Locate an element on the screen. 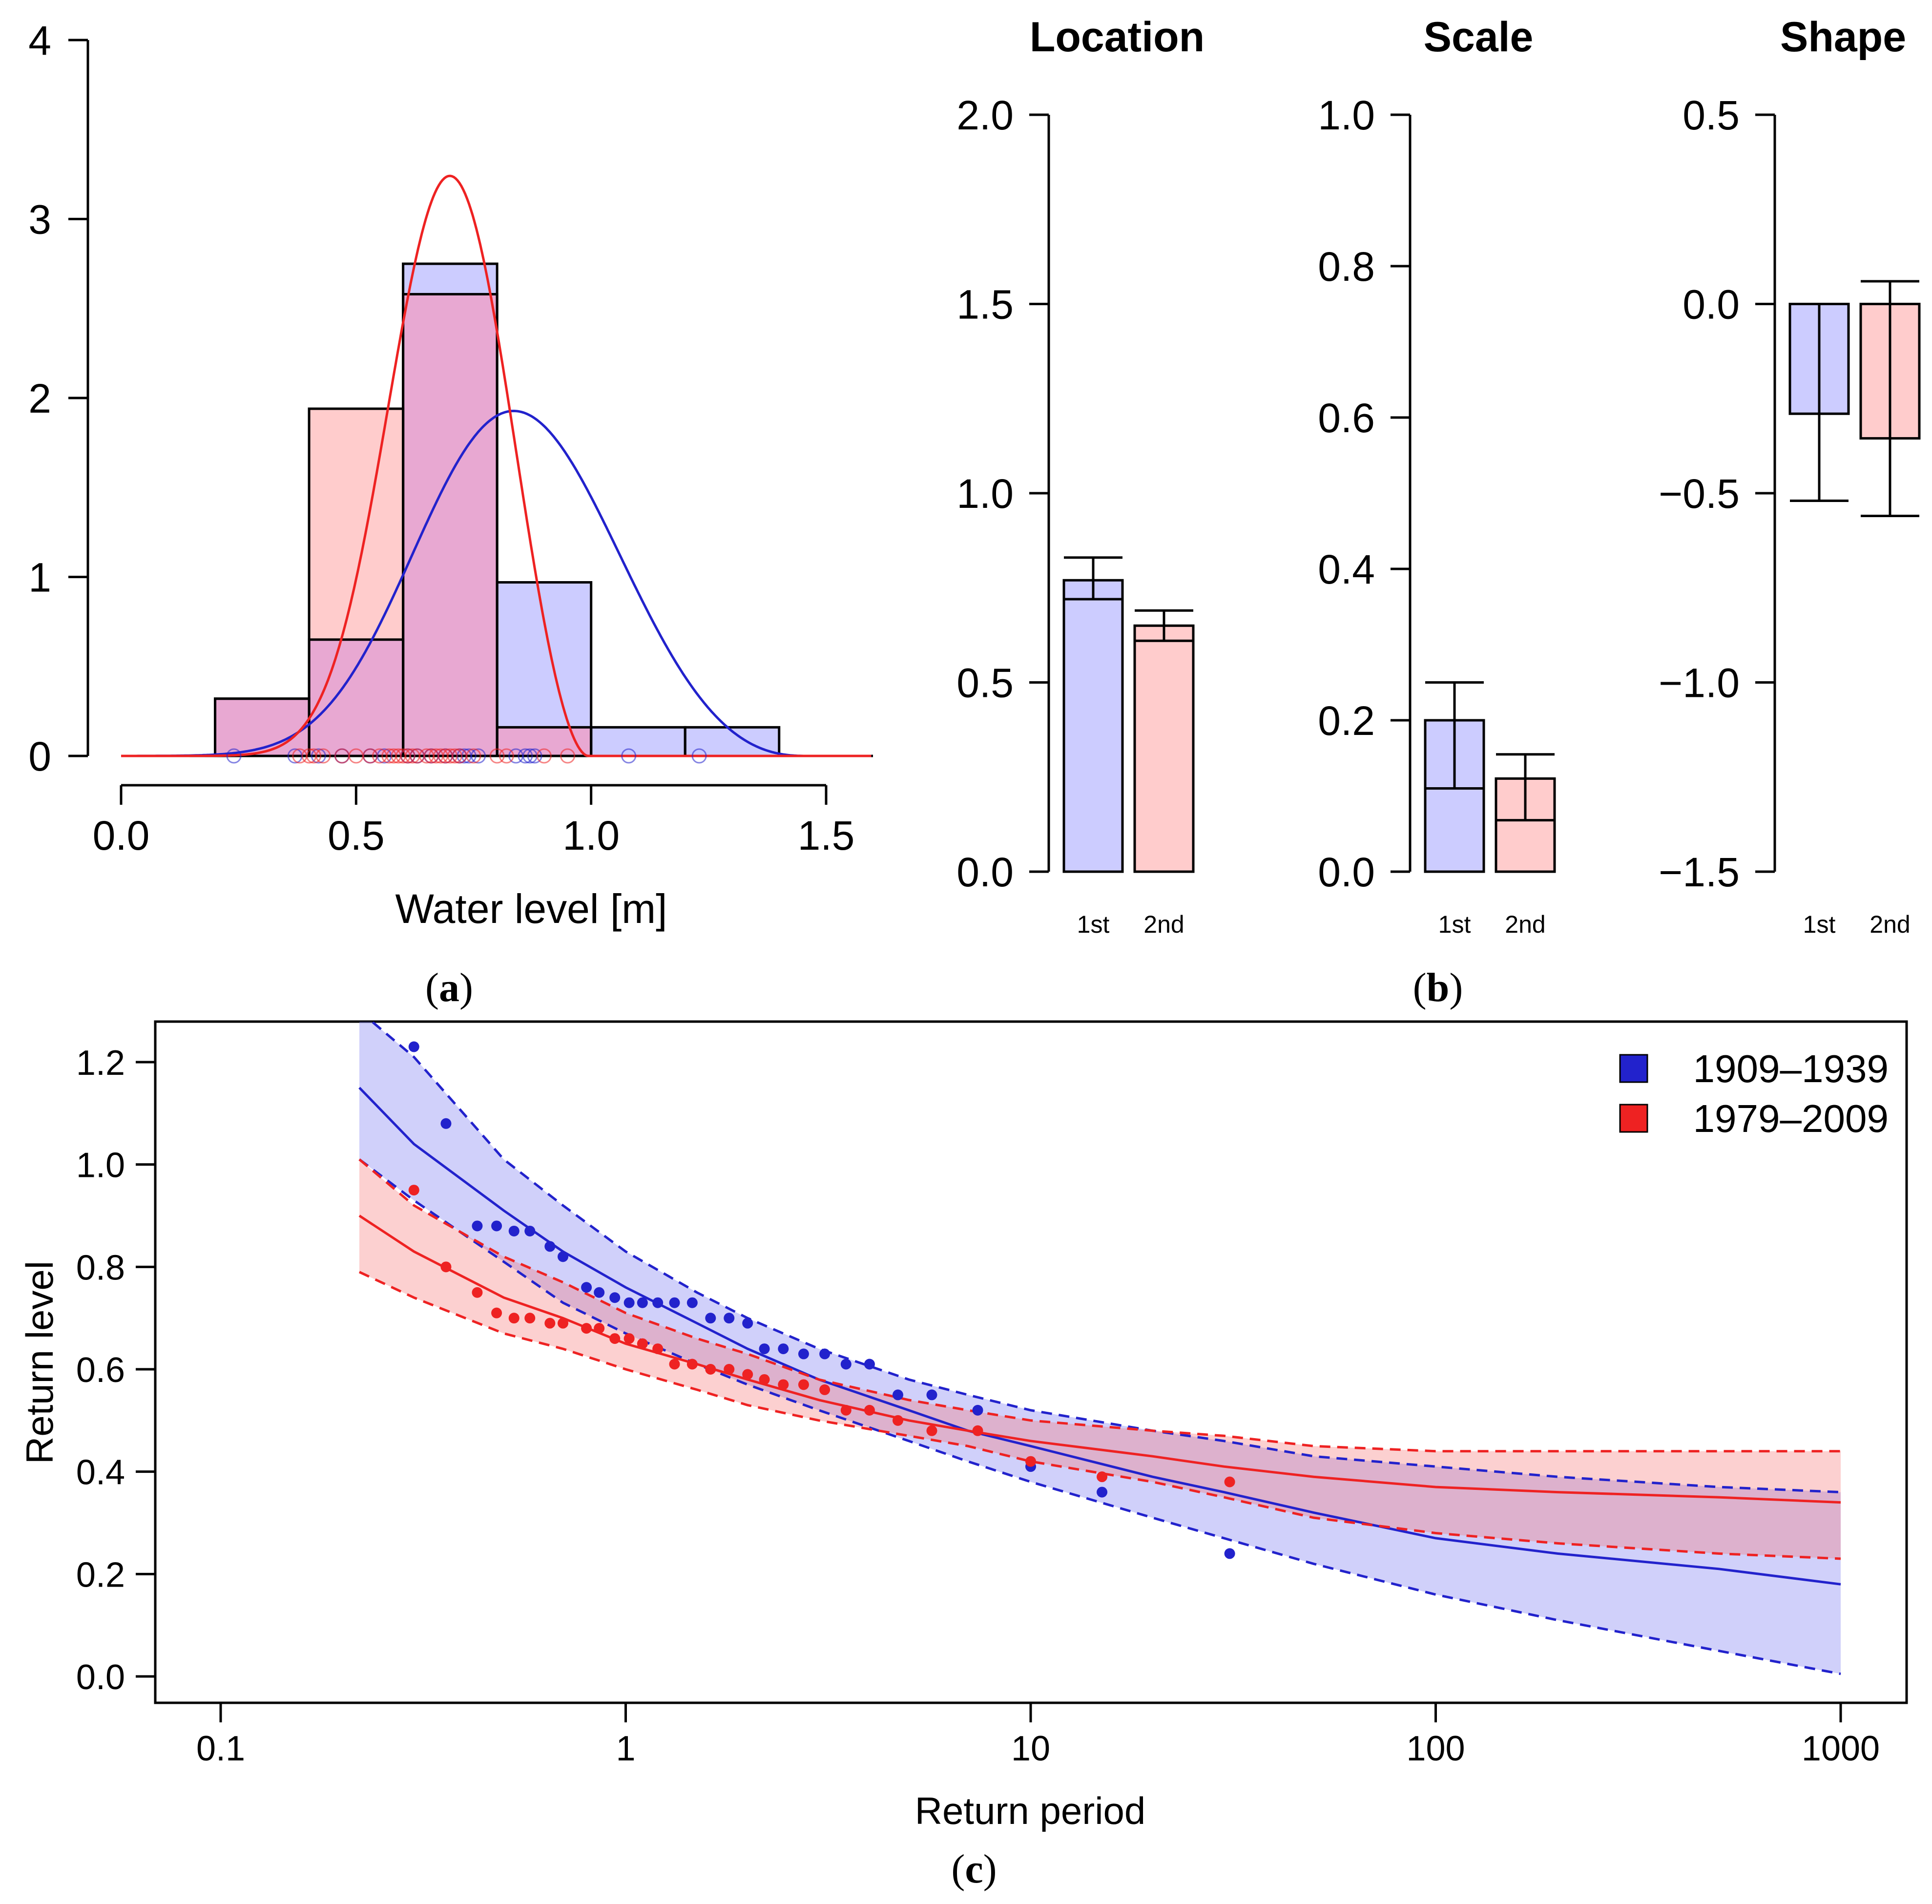 This screenshot has height=1904, width=1932. y-tick-label: 1.5 is located at coordinates (985, 305).